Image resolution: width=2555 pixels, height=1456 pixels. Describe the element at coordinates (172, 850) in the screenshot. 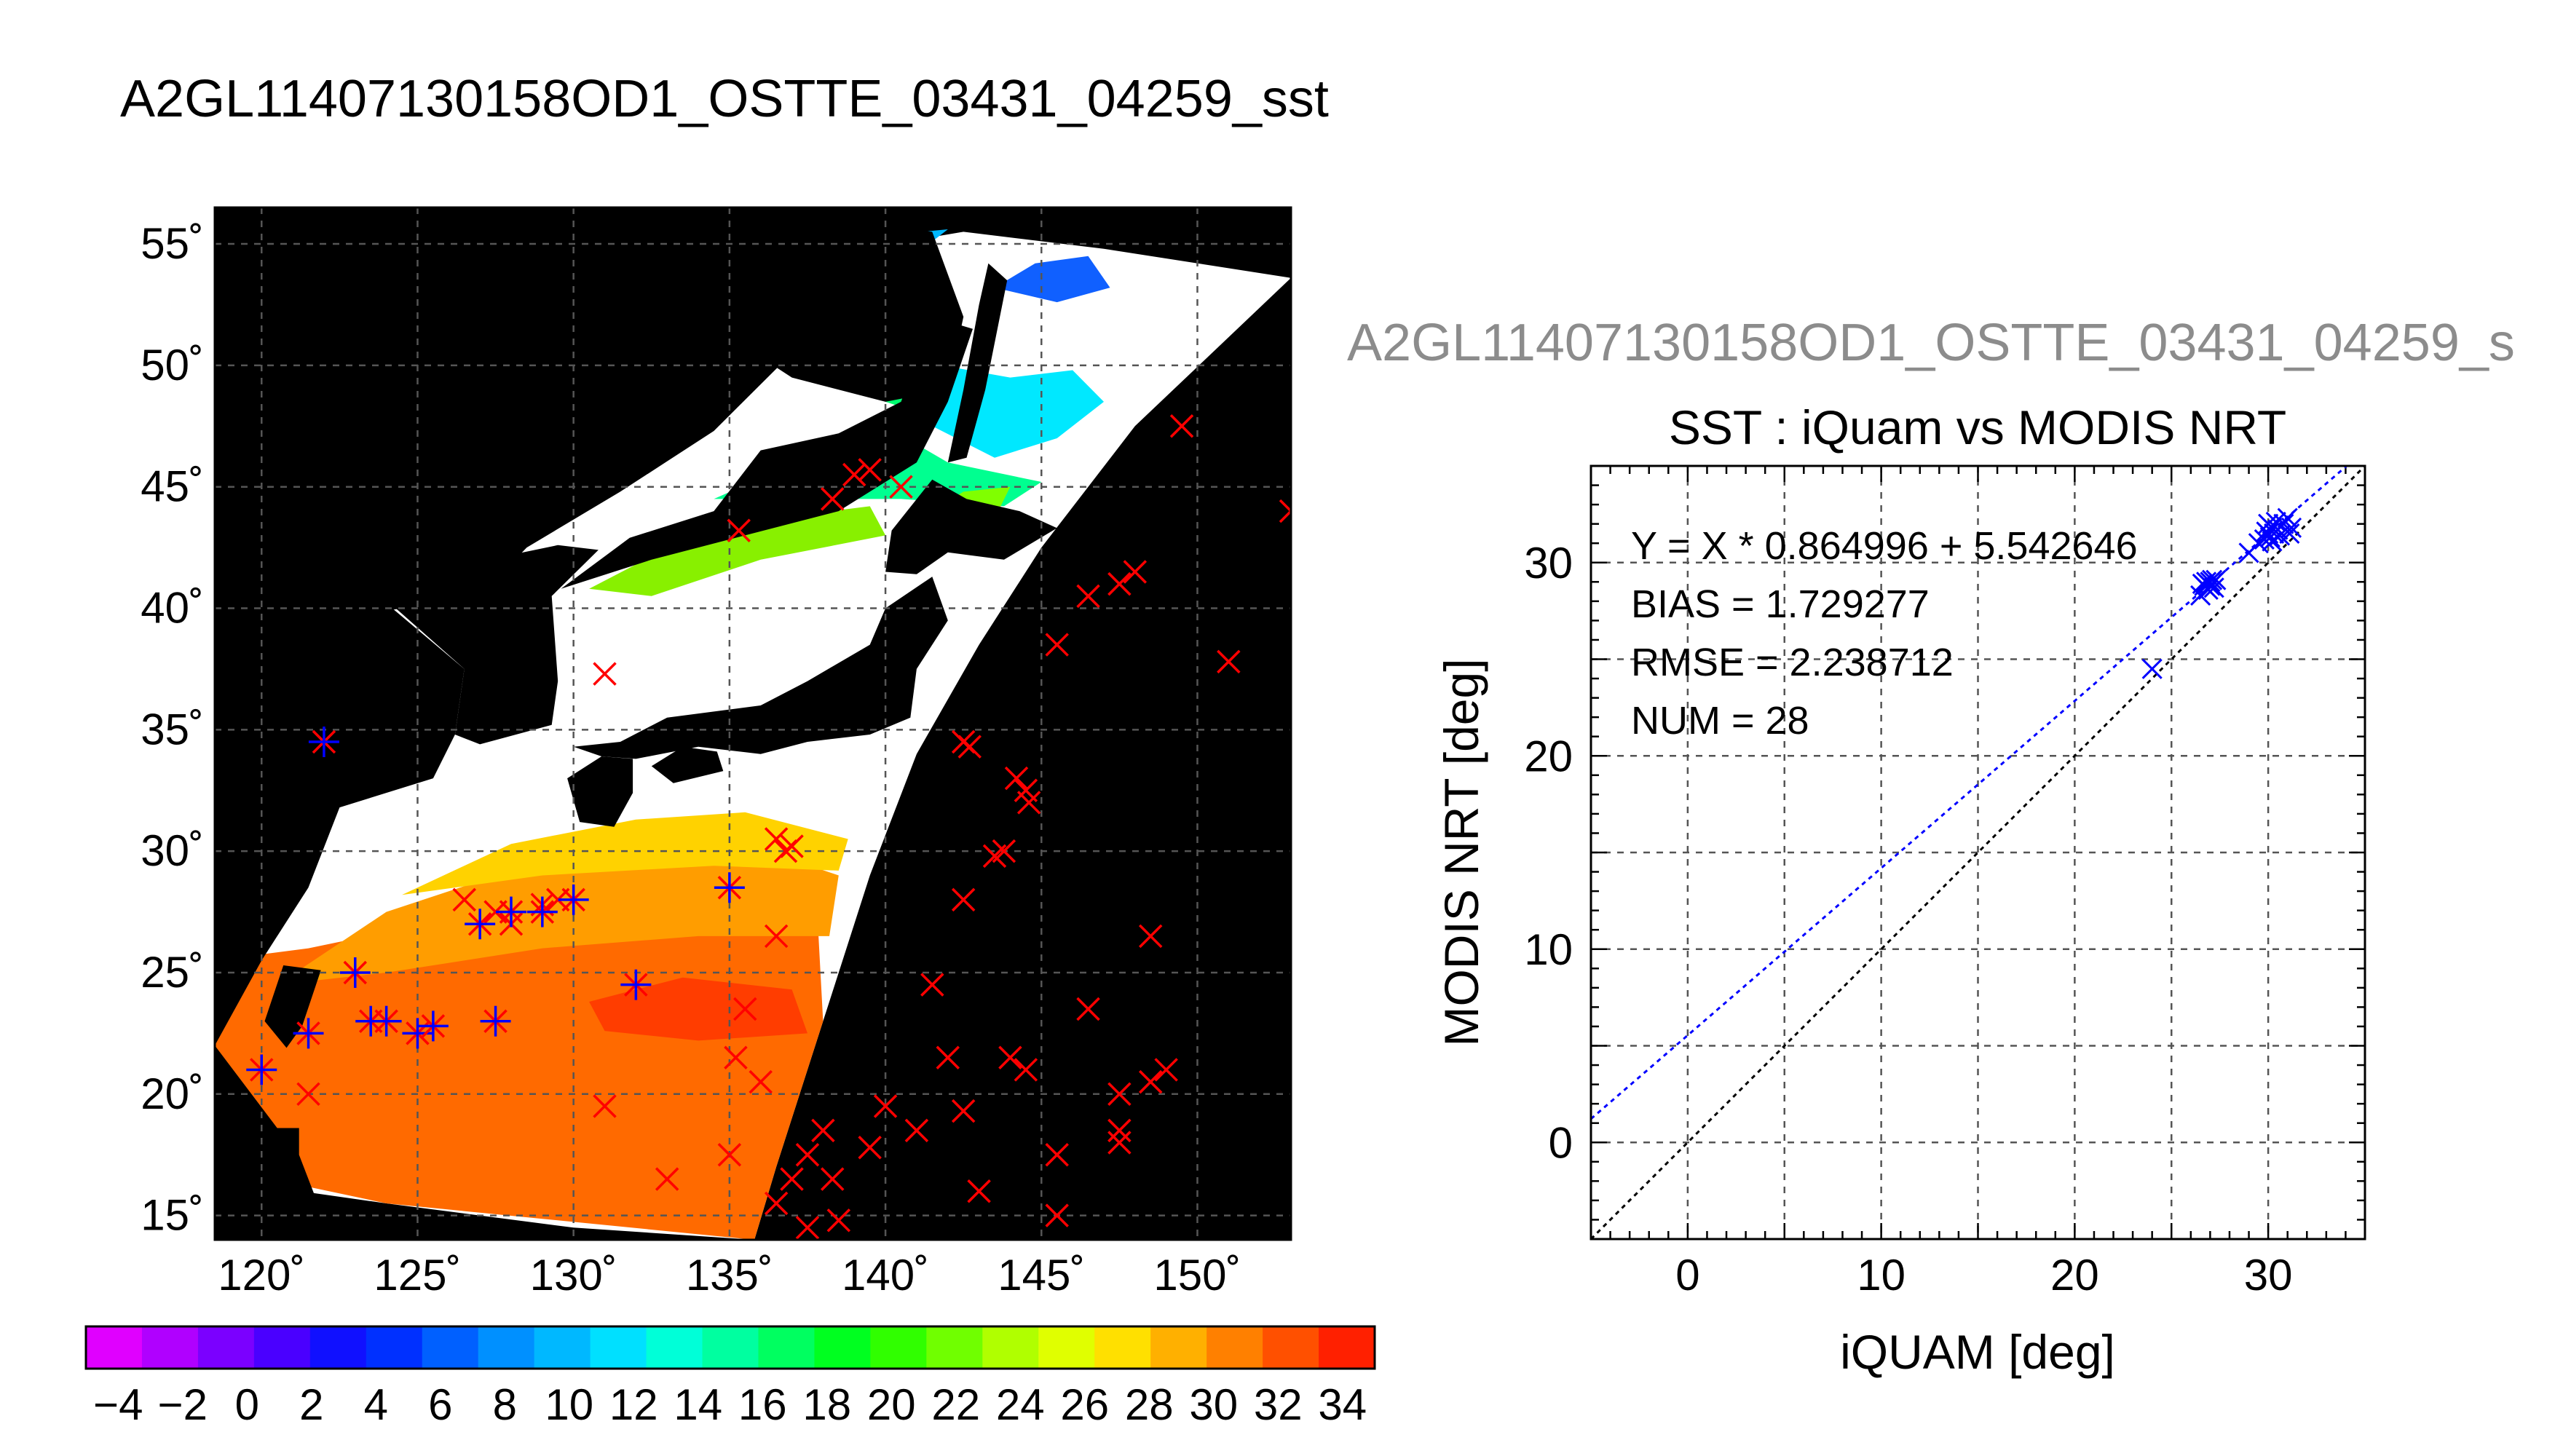

I see `map-y-tick-label: 30˚` at that location.